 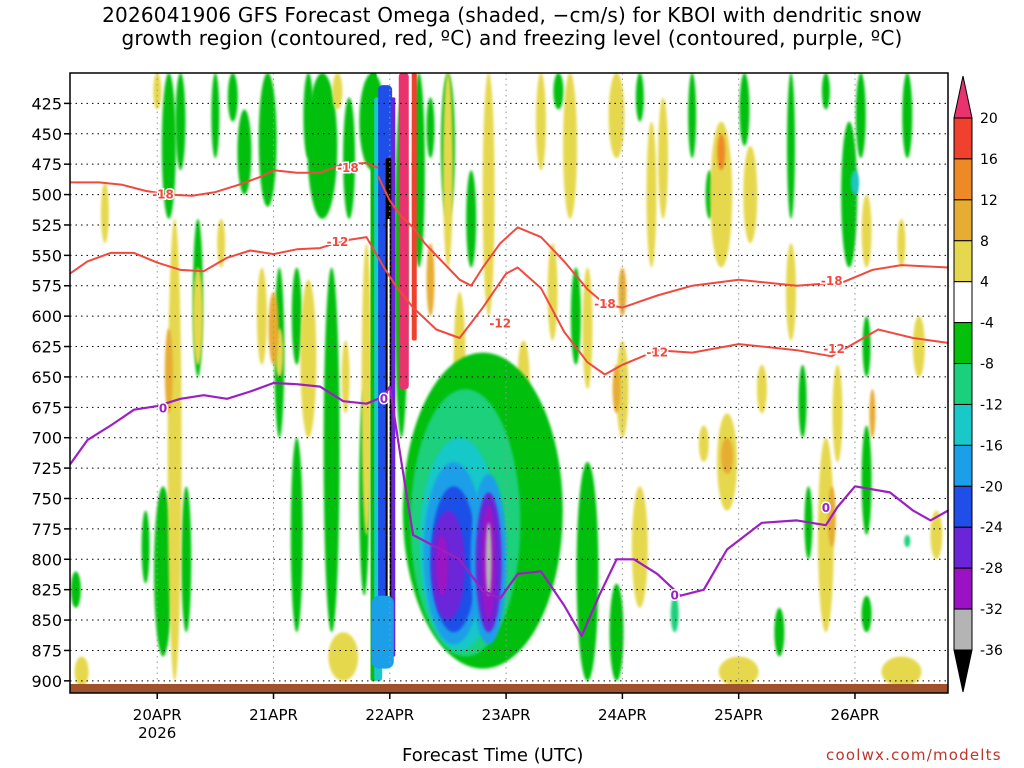 What do you see at coordinates (273, 715) in the screenshot?
I see `x-tick-label: 21APR` at bounding box center [273, 715].